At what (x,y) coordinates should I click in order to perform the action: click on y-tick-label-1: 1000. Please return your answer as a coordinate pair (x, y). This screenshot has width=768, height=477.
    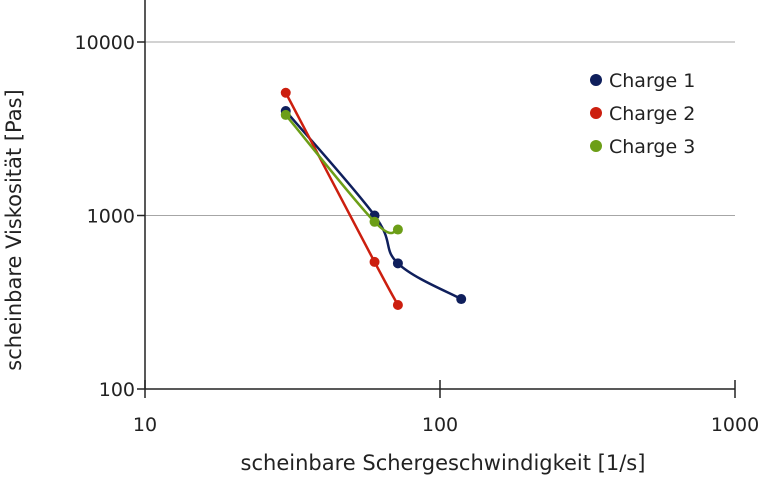
    Looking at the image, I should click on (111, 217).